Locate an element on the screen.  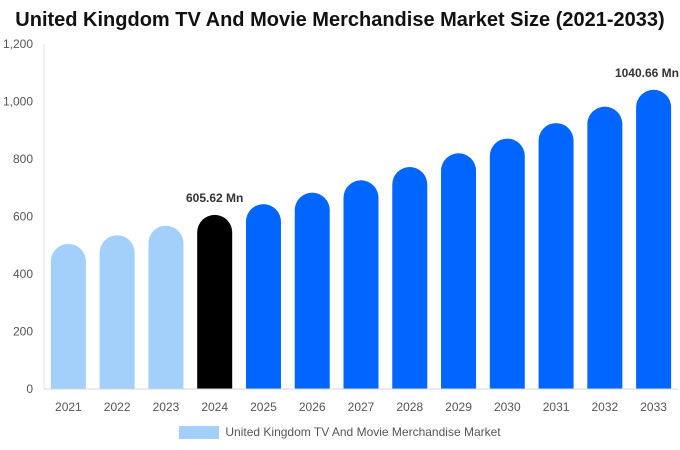
x-tick-label: 2026 is located at coordinates (312, 407).